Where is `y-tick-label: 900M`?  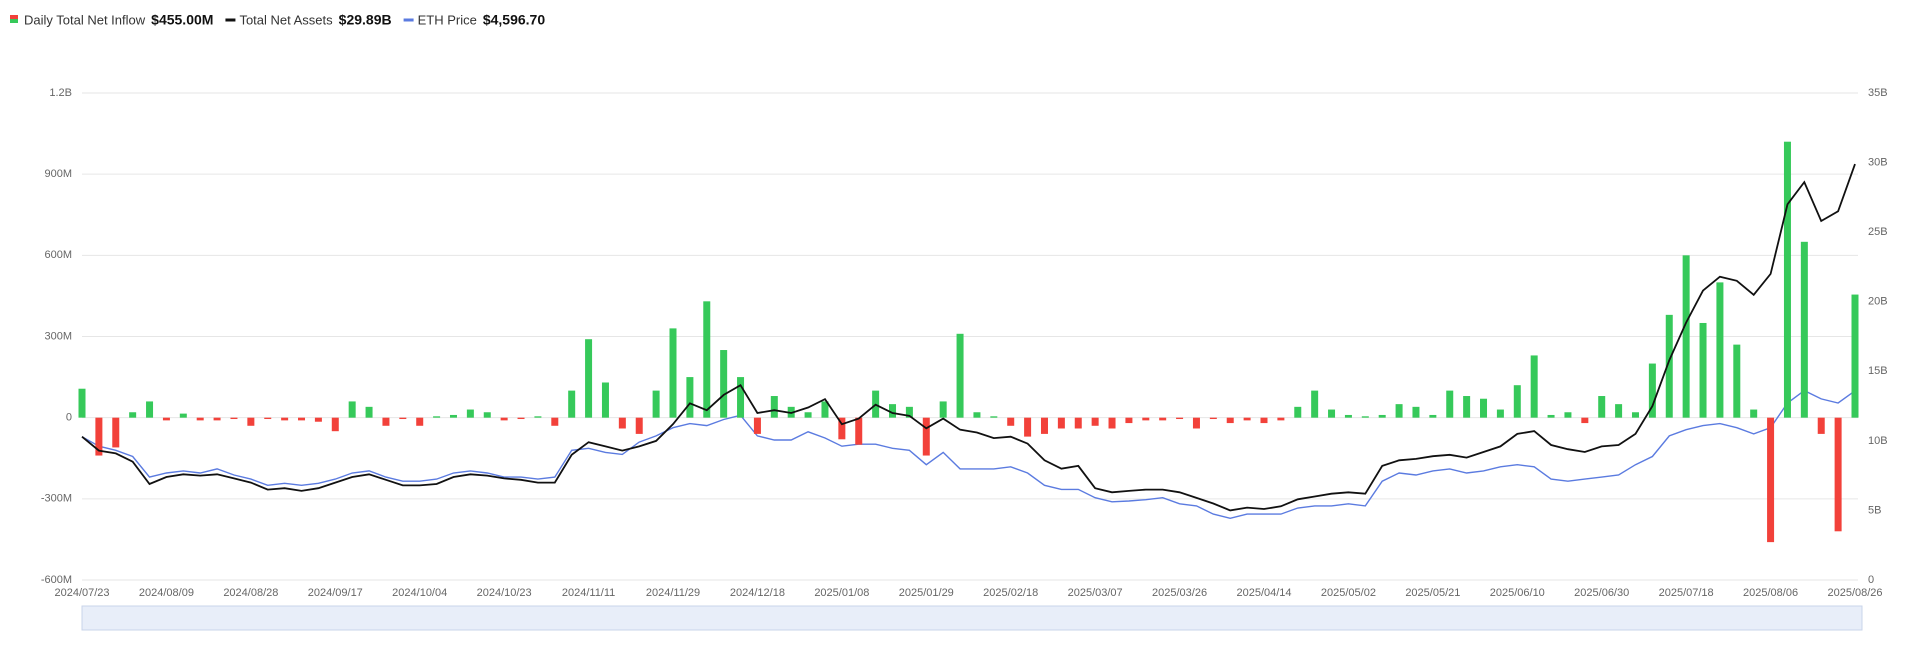
y-tick-label: 900M is located at coordinates (58, 174).